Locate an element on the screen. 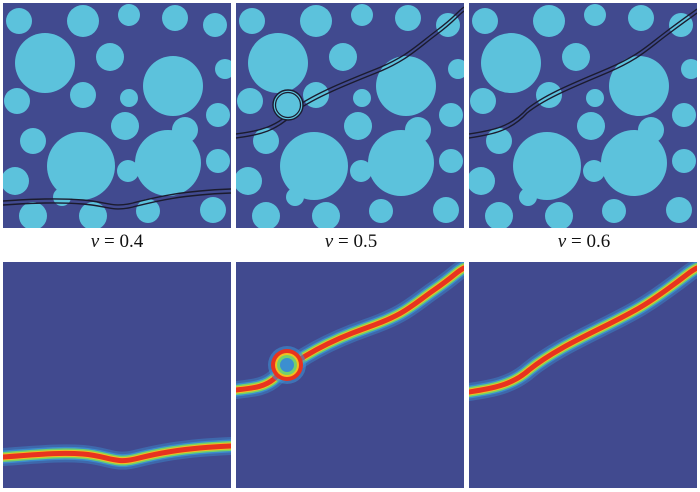 The width and height of the screenshot is (700, 492). interface-crack-outer is located at coordinates (288, 105).